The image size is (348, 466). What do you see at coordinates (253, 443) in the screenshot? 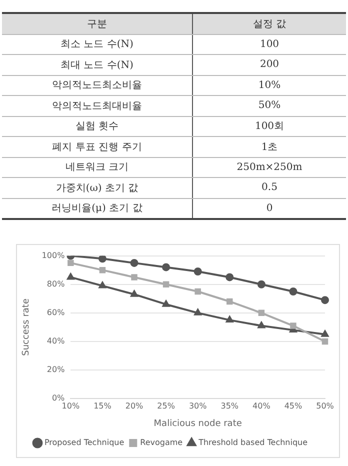
I see `legend-label: Threshold based Technique` at bounding box center [253, 443].